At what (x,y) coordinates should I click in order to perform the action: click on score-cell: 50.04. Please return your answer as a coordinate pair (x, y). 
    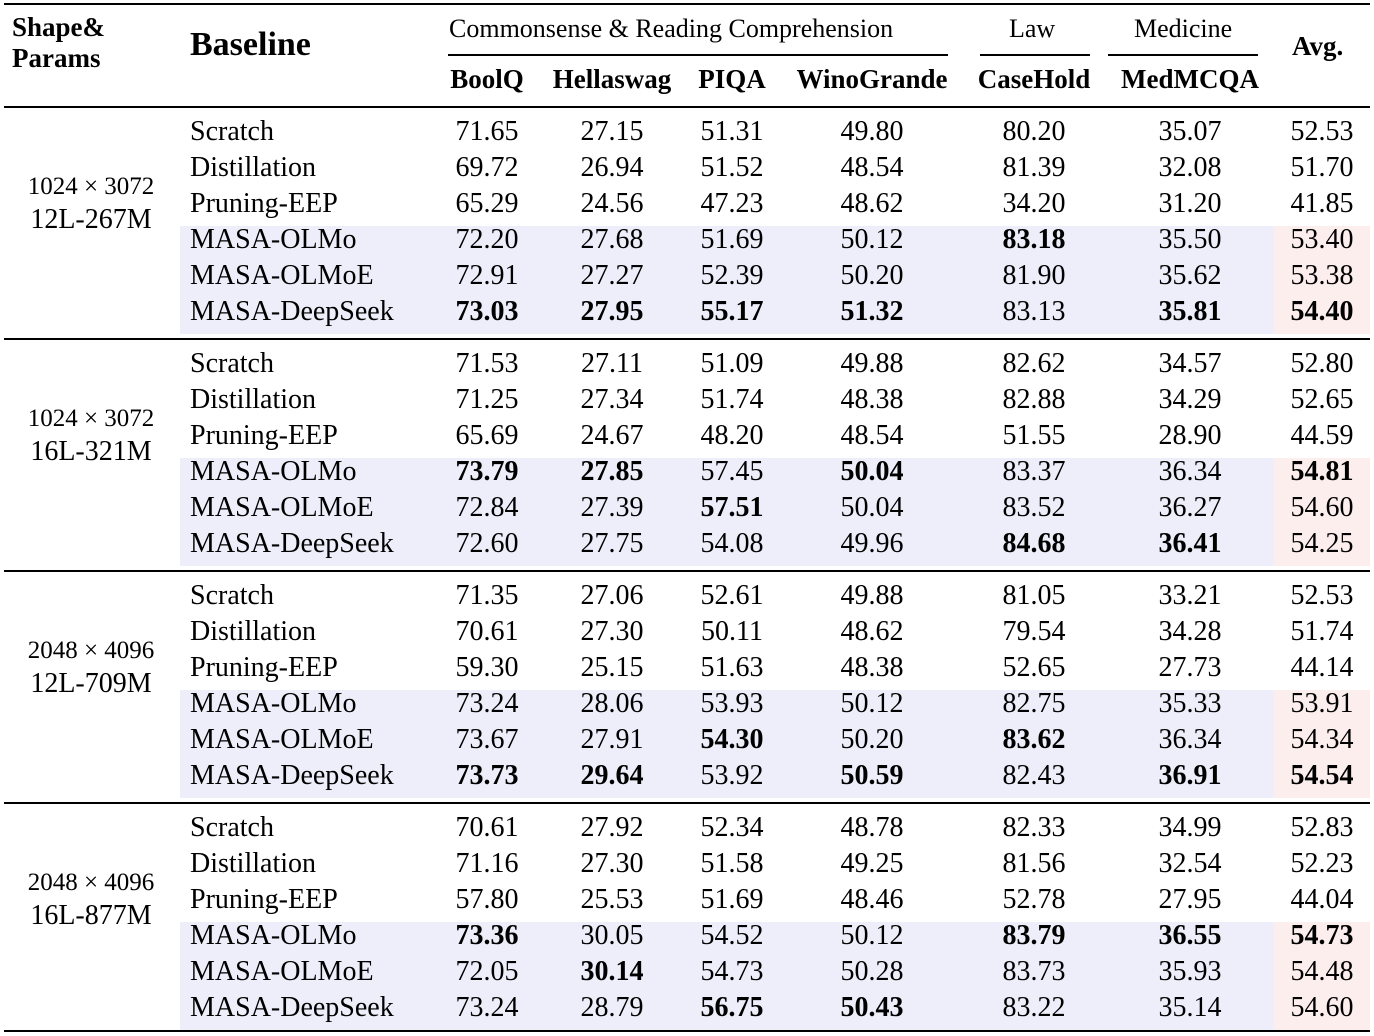
    Looking at the image, I should click on (872, 471).